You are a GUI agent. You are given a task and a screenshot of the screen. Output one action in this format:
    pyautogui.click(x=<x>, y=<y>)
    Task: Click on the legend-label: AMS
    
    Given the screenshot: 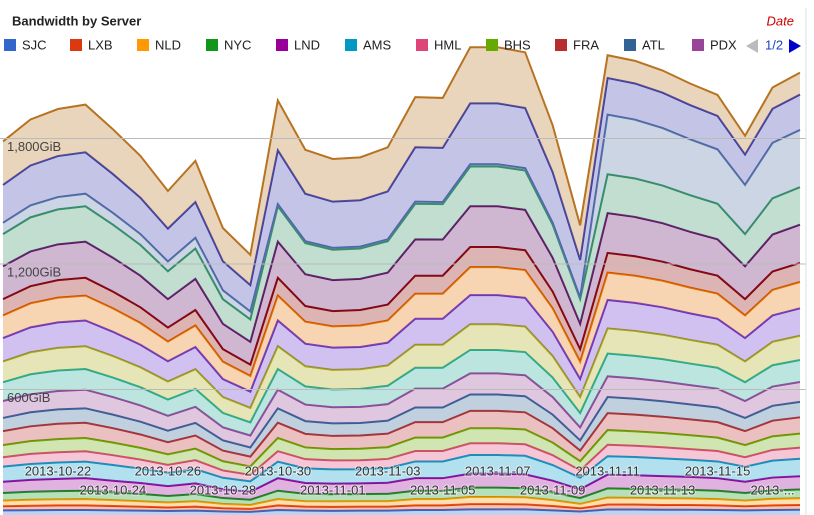 What is the action you would take?
    pyautogui.click(x=377, y=44)
    